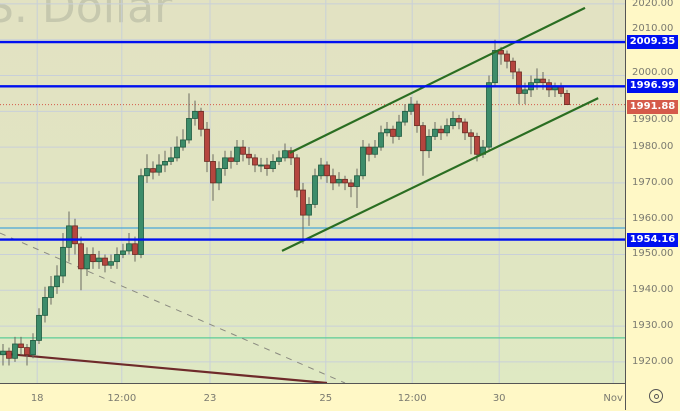 The width and height of the screenshot is (680, 411). Describe the element at coordinates (653, 290) in the screenshot. I see `price-tick-label: 1940.00` at that location.